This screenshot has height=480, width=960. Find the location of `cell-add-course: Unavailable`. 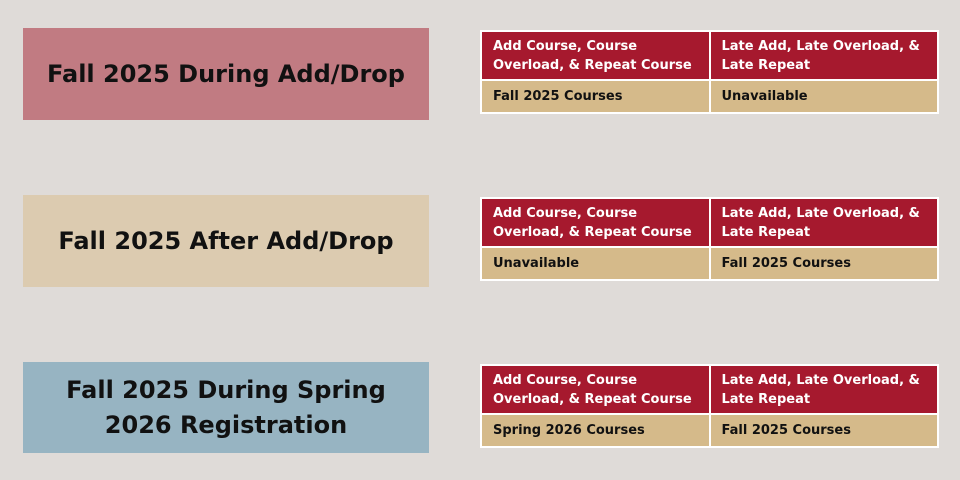

cell-add-course: Unavailable is located at coordinates (595, 263).